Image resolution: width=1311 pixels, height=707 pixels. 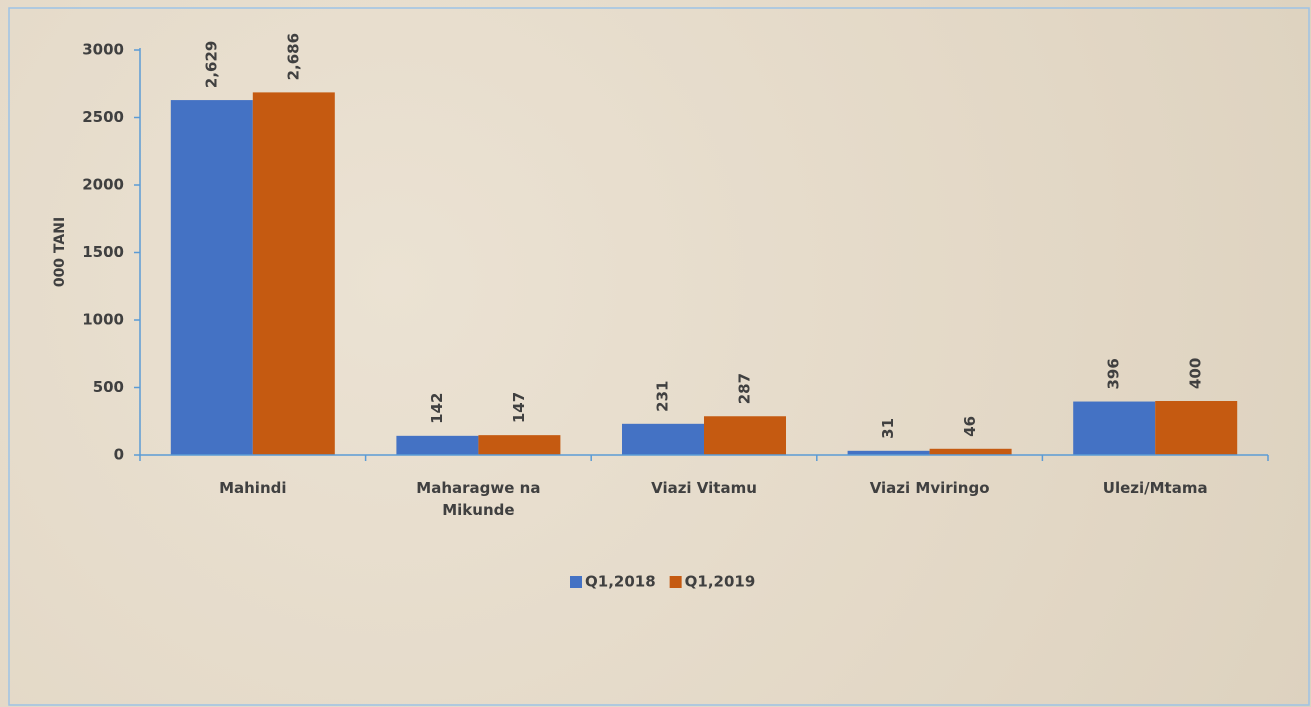 I want to click on data-label: 231, so click(x=663, y=396).